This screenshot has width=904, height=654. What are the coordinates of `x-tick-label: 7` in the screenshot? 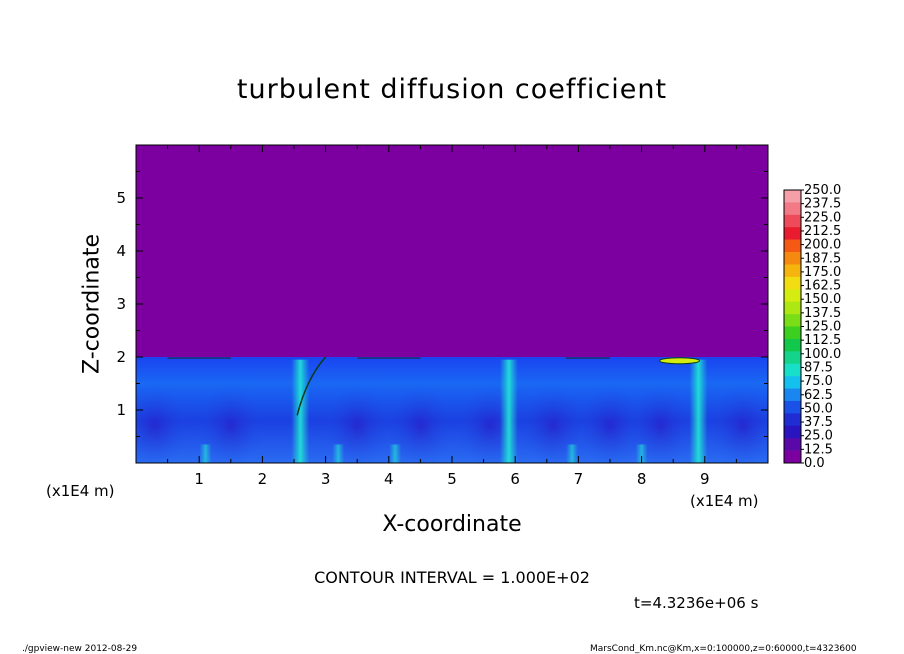 It's located at (579, 479).